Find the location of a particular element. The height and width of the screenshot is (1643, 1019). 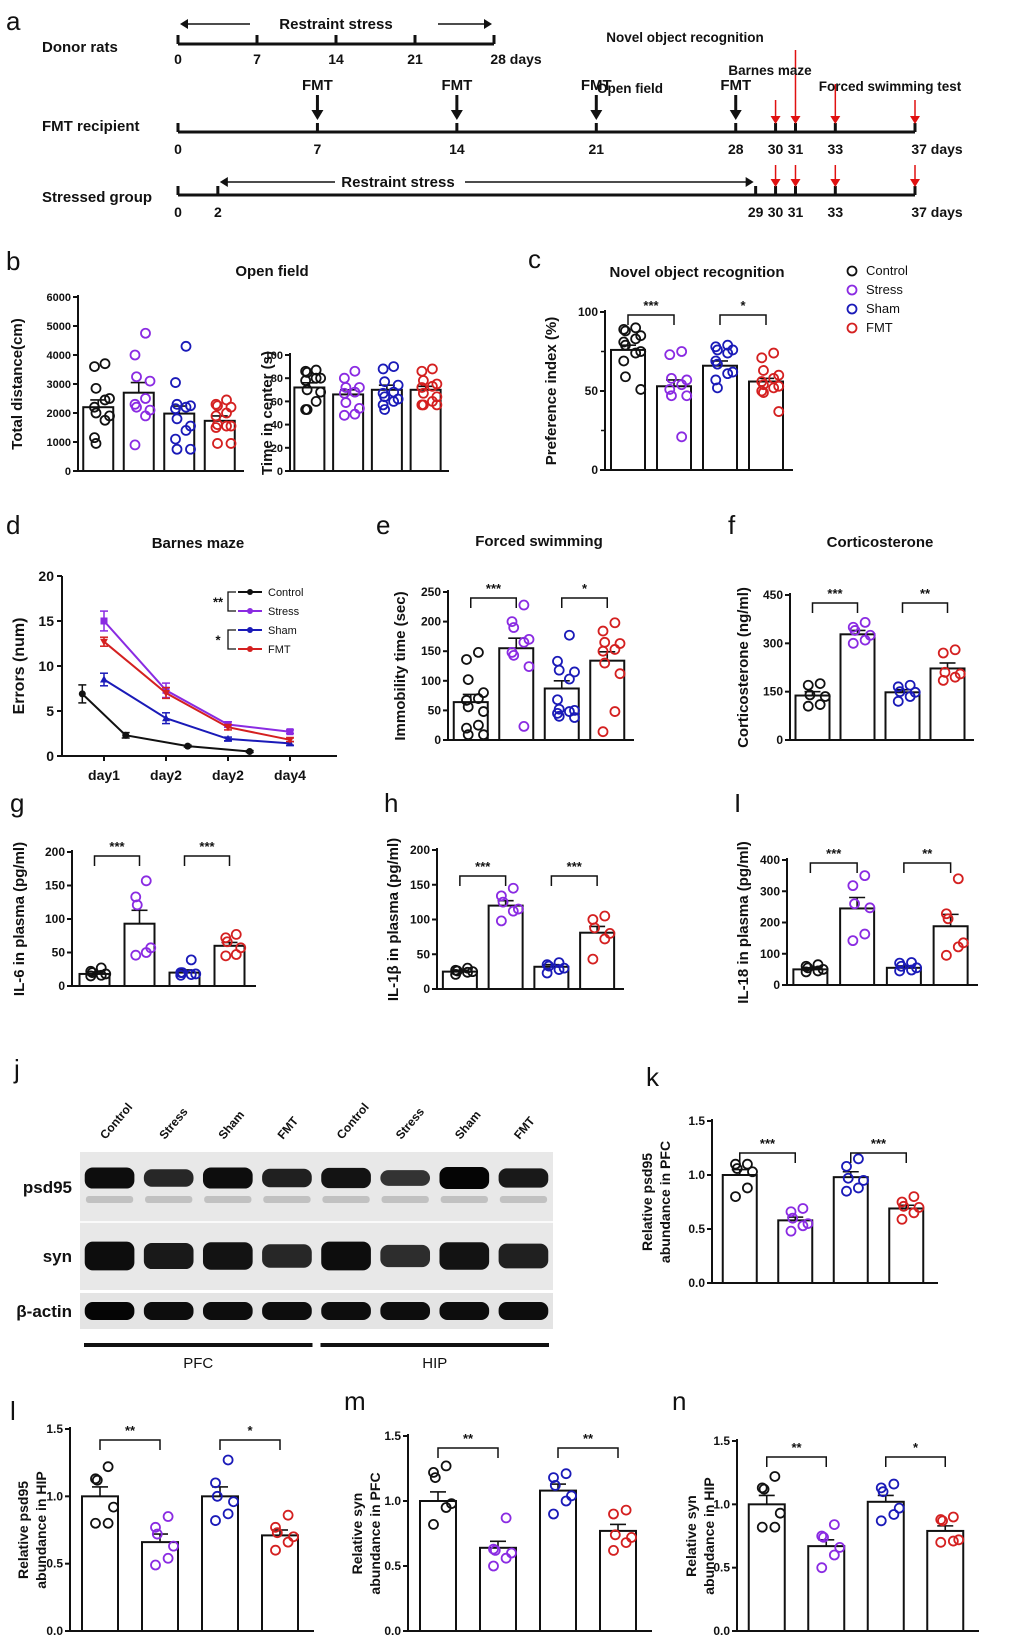

fmt-label: FMT is located at coordinates (456, 85).